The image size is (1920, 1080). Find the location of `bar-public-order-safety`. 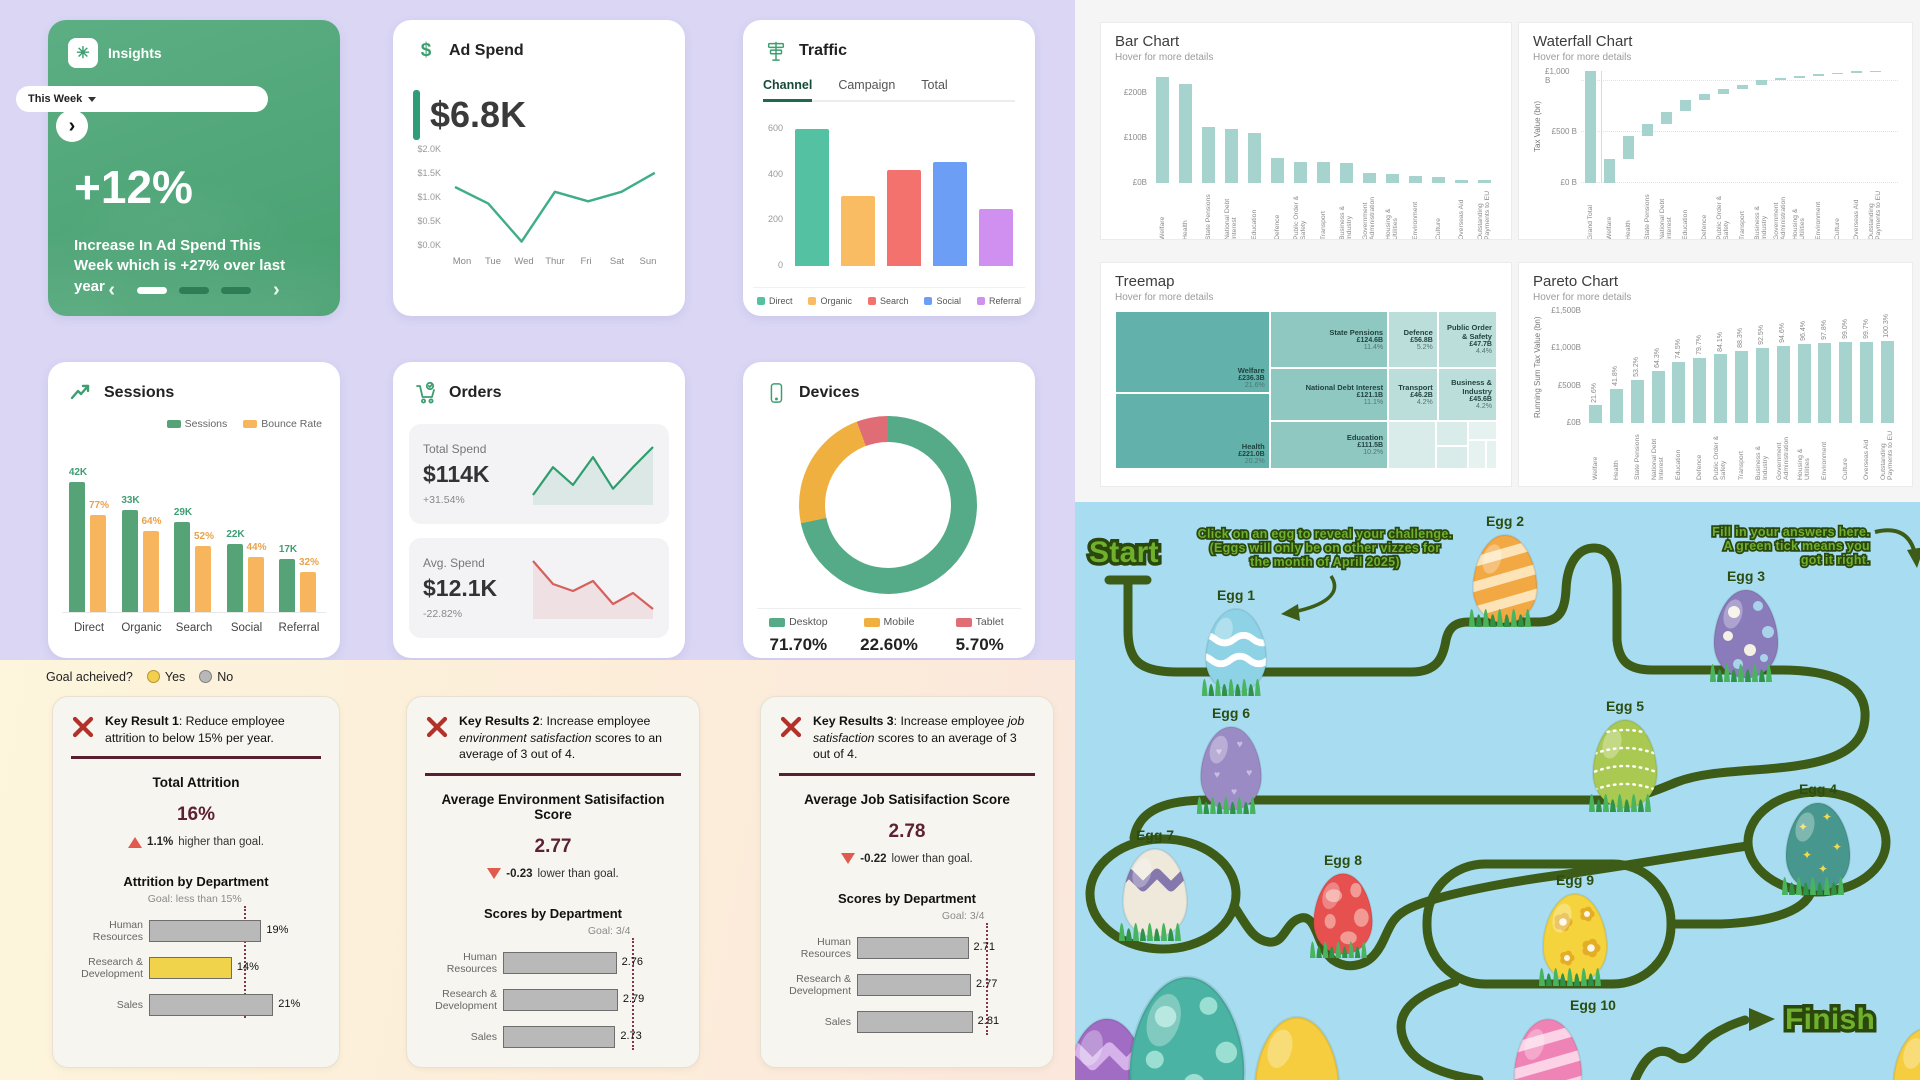

bar-public-order-safety is located at coordinates (1300, 127).